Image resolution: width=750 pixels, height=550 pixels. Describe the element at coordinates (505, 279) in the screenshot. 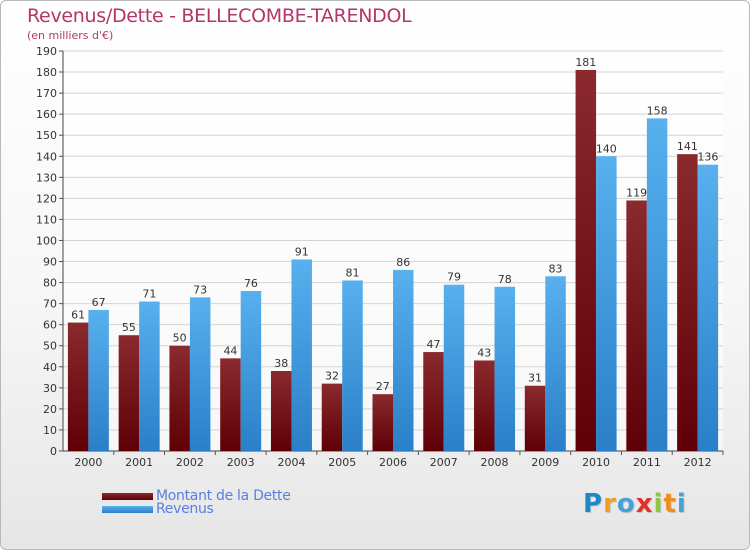

I see `data-label-revenus: 78` at that location.